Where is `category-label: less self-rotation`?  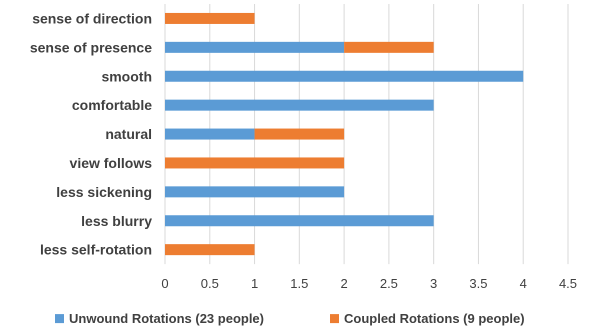 category-label: less self-rotation is located at coordinates (96, 250).